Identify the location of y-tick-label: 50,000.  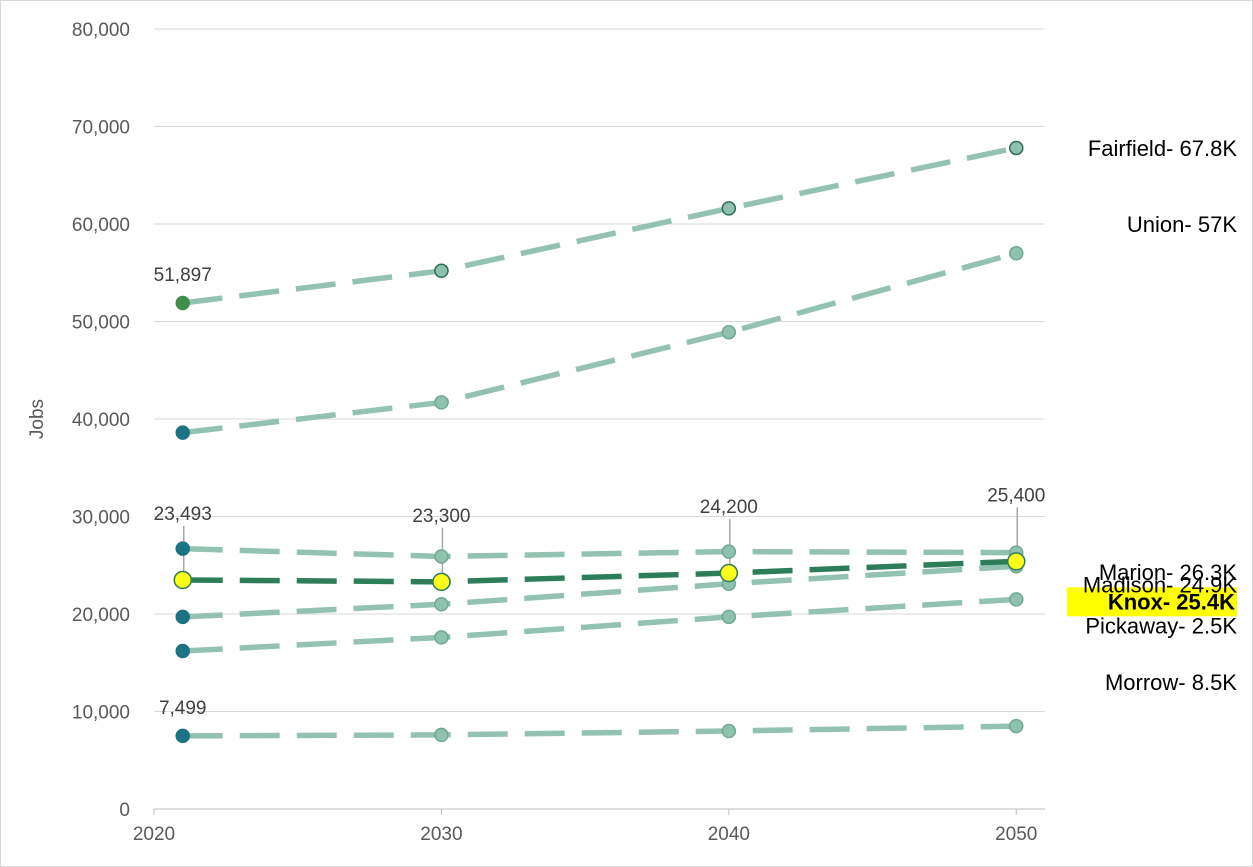
(101, 323).